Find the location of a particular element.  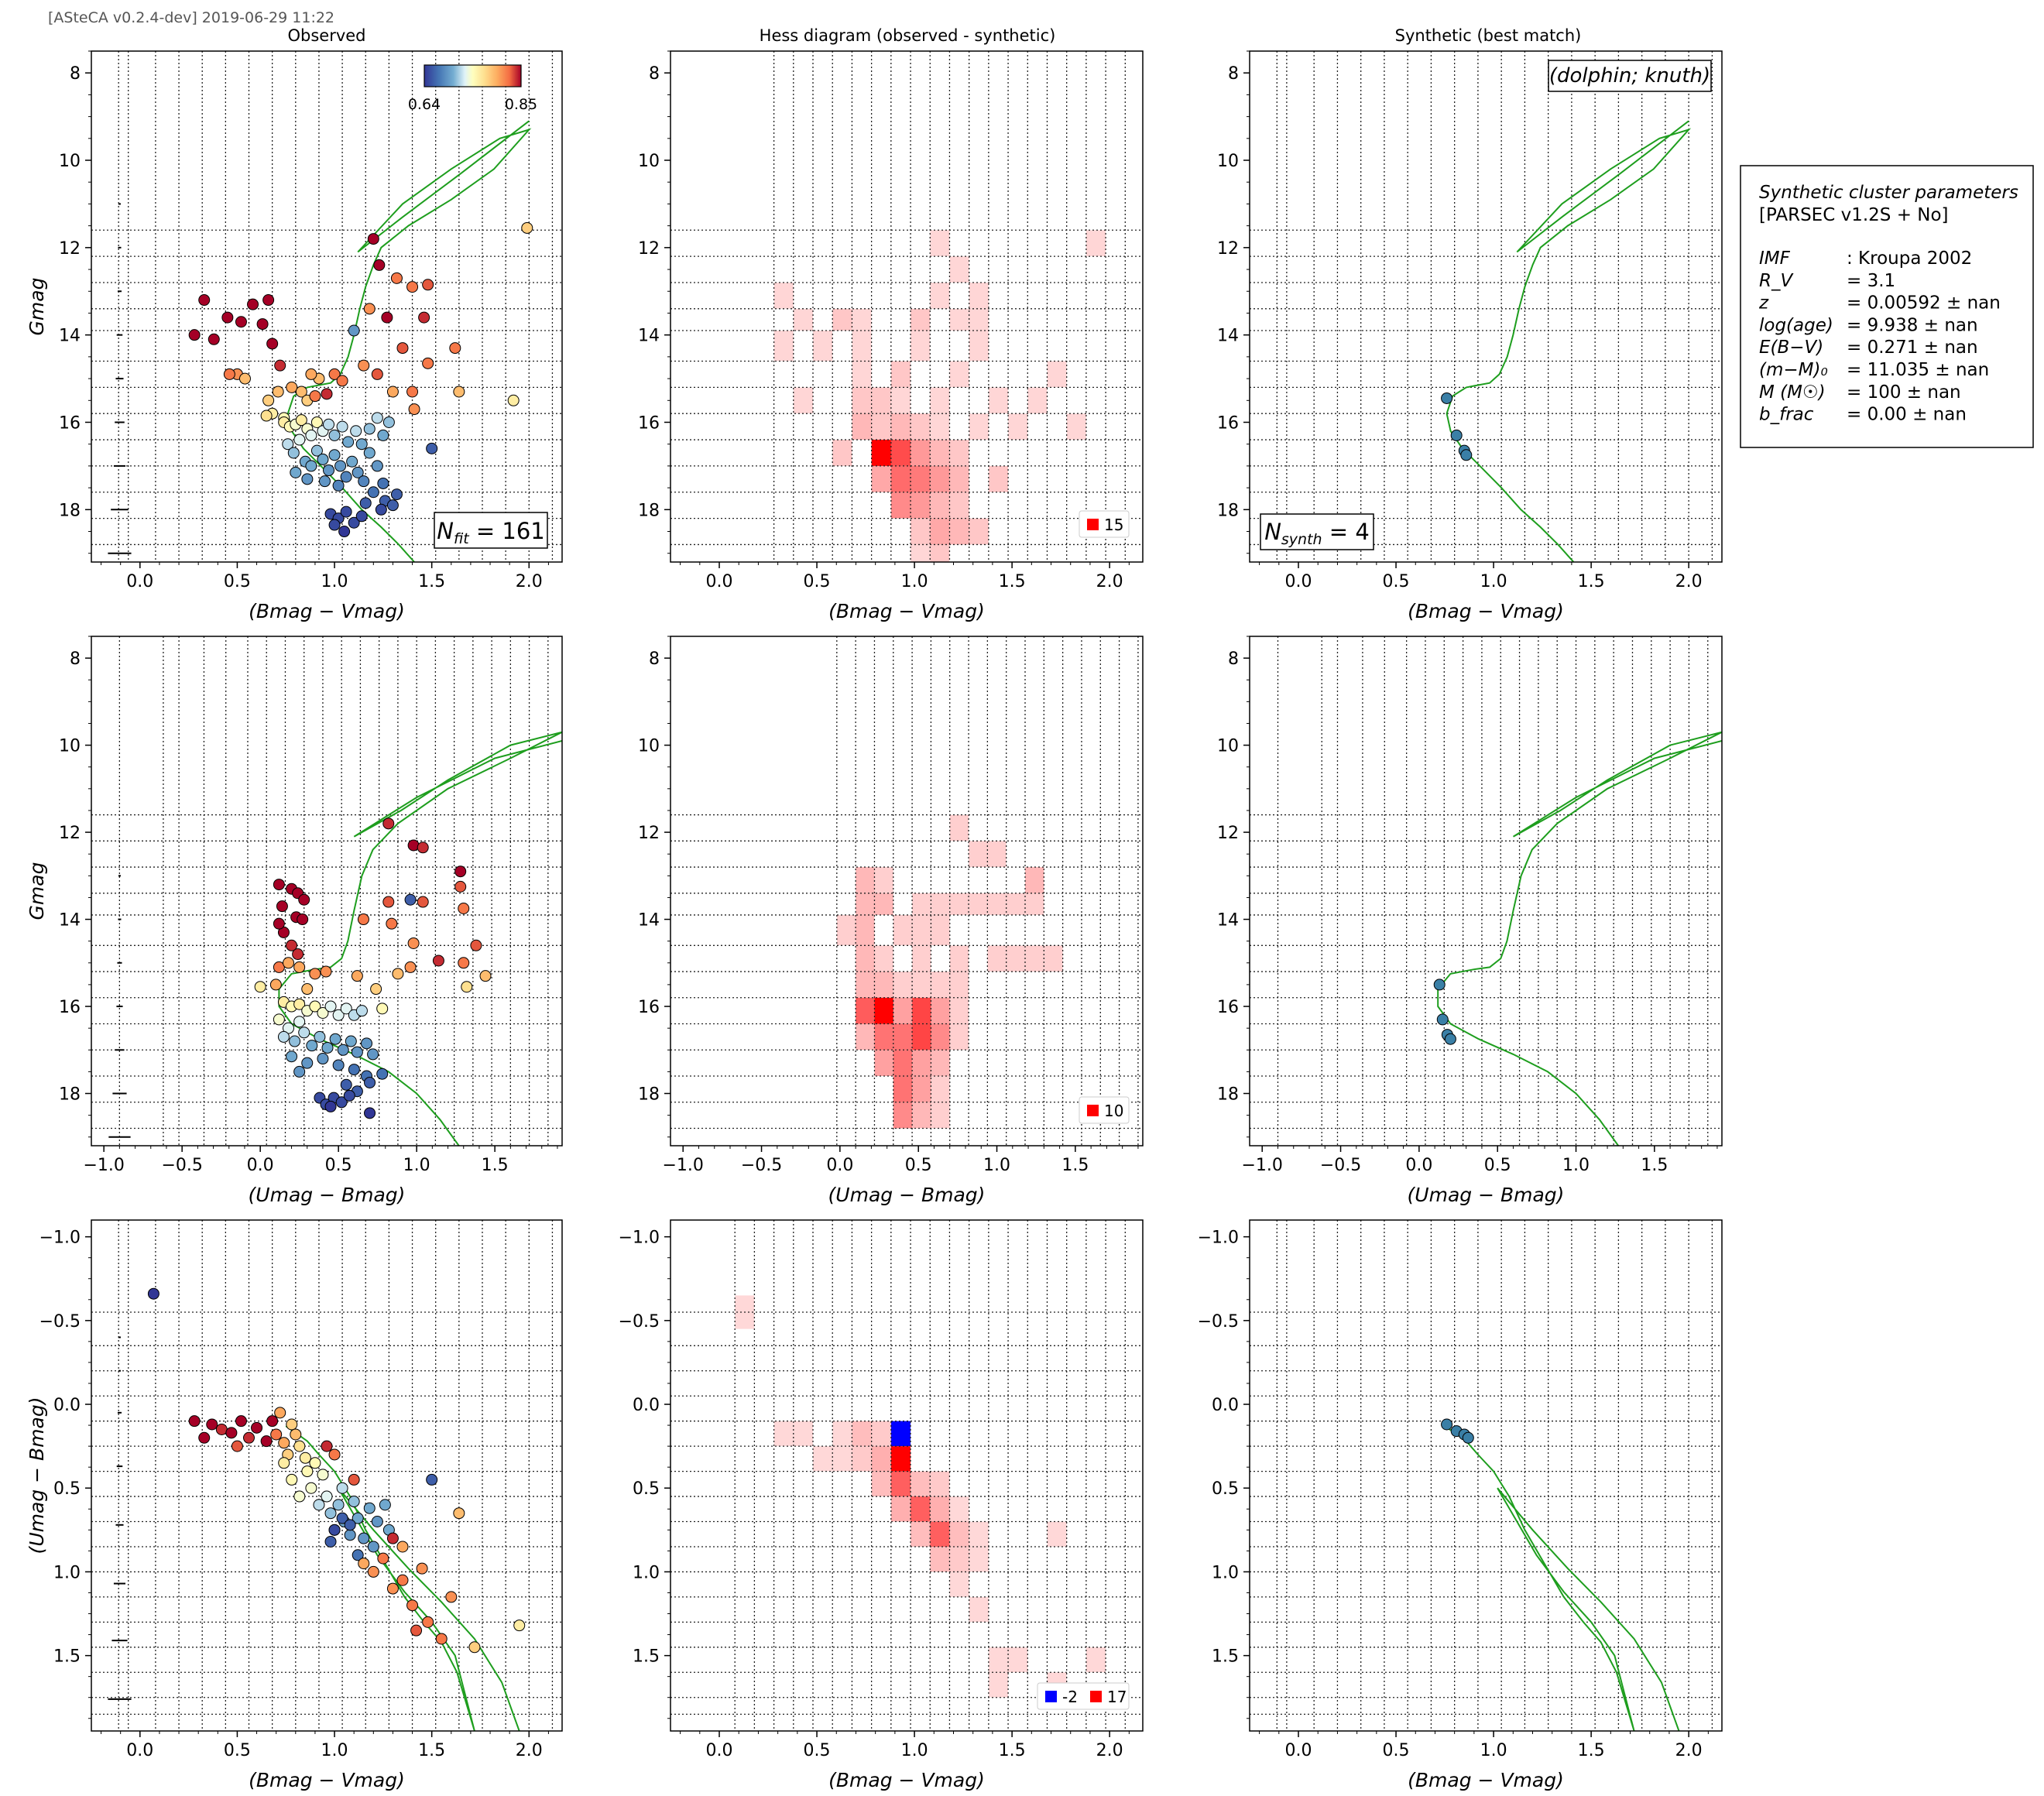

param-value: = 3.1 is located at coordinates (1871, 281).